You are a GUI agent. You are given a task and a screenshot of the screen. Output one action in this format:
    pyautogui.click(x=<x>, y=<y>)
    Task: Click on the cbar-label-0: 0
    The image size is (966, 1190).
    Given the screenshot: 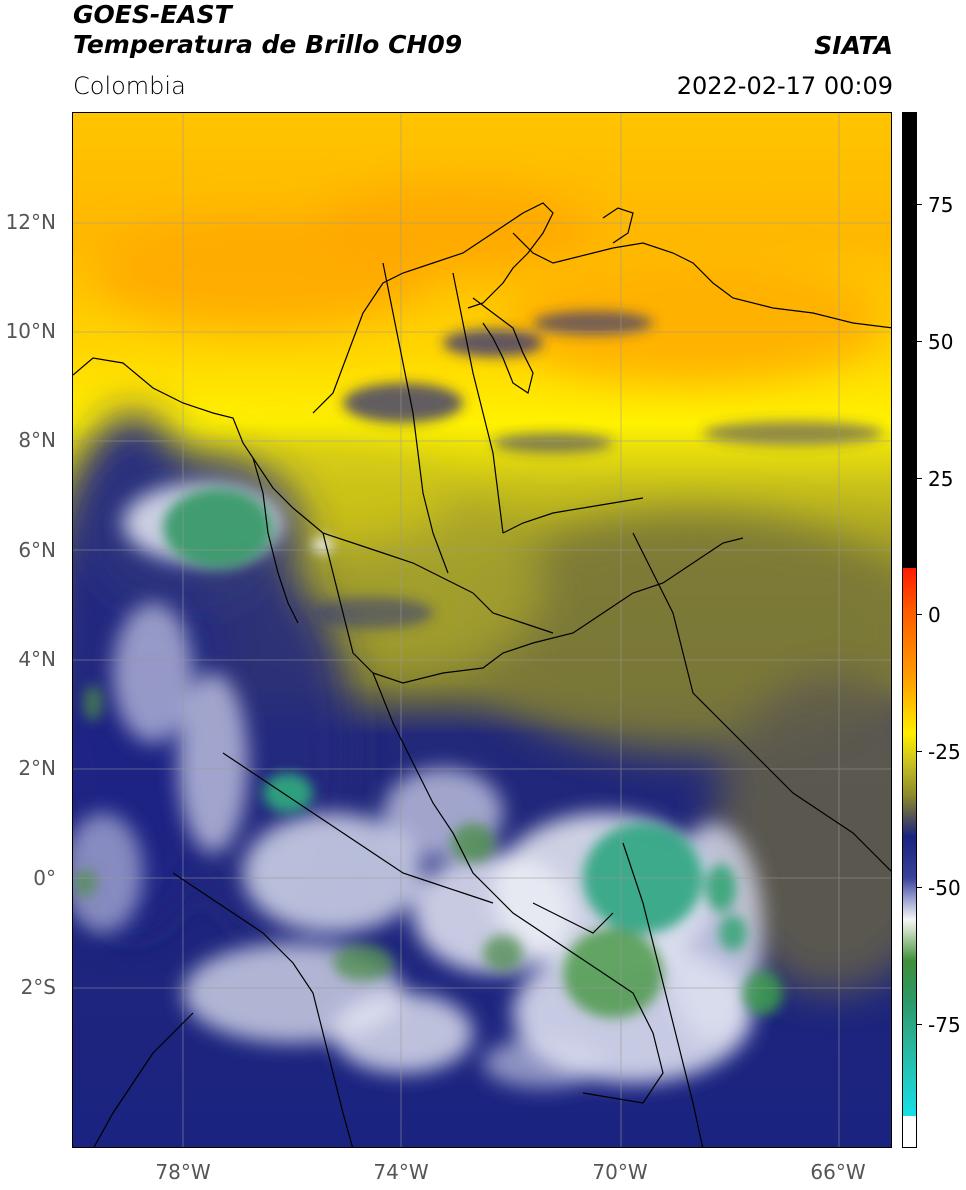 What is the action you would take?
    pyautogui.click(x=934, y=615)
    